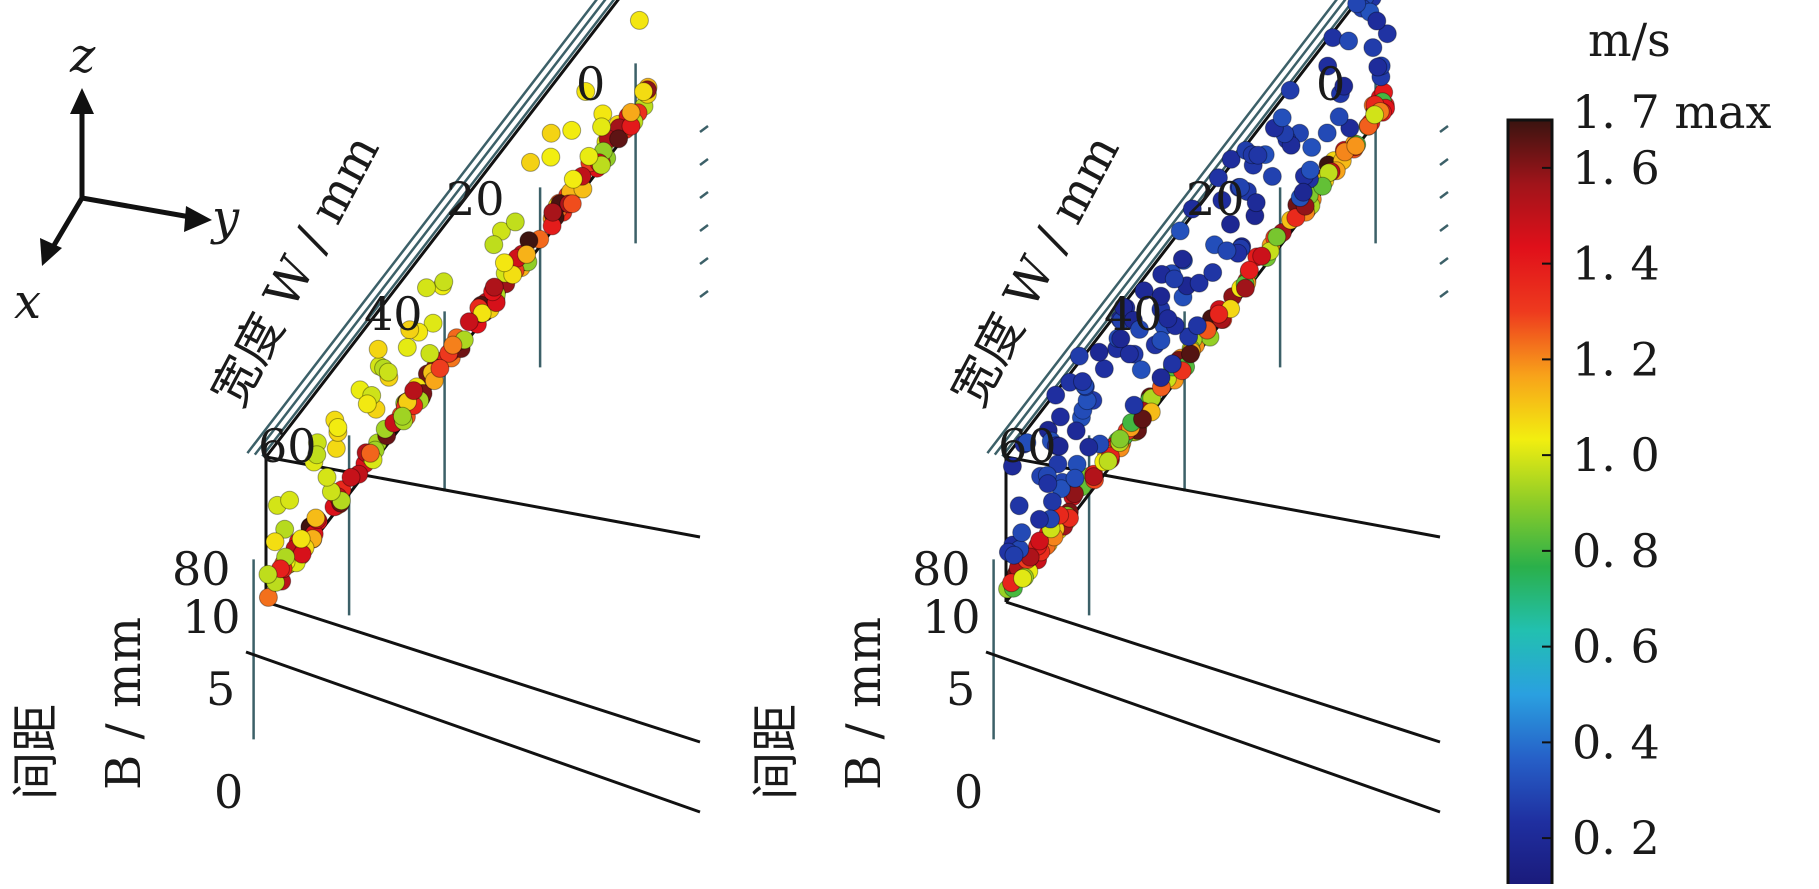 This screenshot has width=1819, height=889. Describe the element at coordinates (127, 179) in the screenshot. I see `coordinate-triad: z y x` at that location.